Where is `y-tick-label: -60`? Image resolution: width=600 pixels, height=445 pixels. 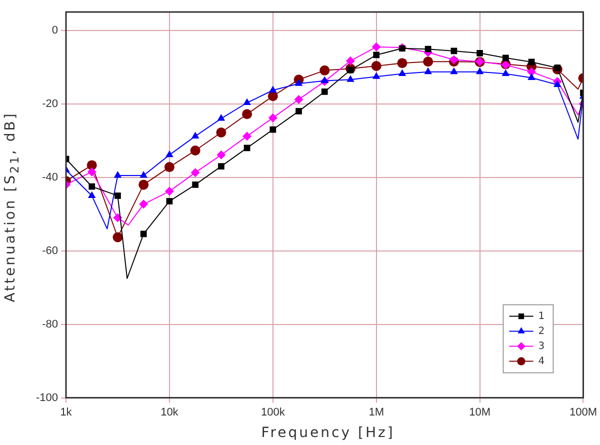 y-tick-label: -60 is located at coordinates (50, 250).